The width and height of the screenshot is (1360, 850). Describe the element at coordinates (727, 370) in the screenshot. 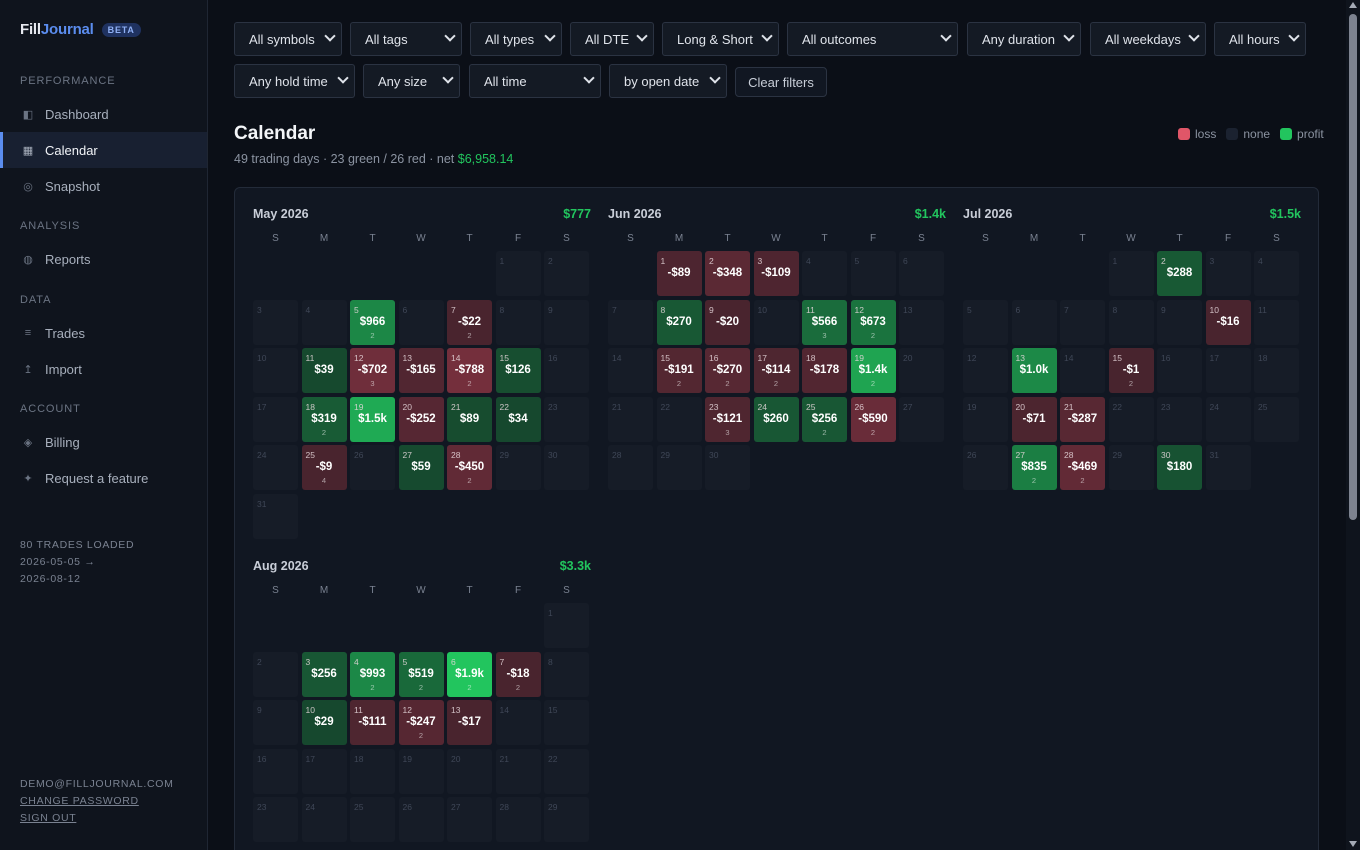

I see `day-cell: 16 -$270 2` at that location.